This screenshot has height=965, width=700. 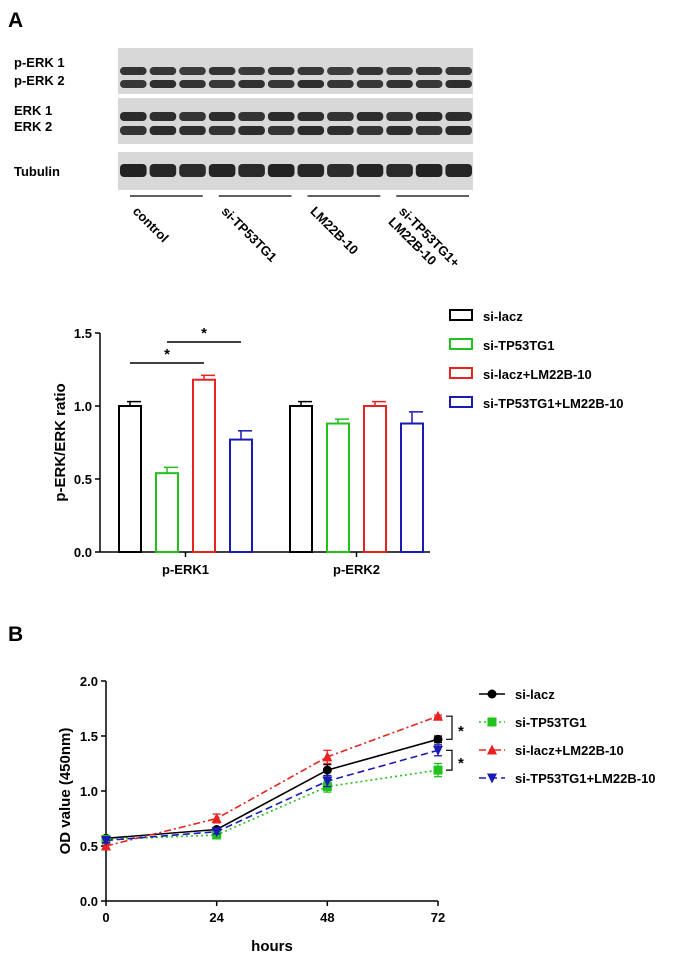 I want to click on line-significance-bracket, so click(x=449, y=727).